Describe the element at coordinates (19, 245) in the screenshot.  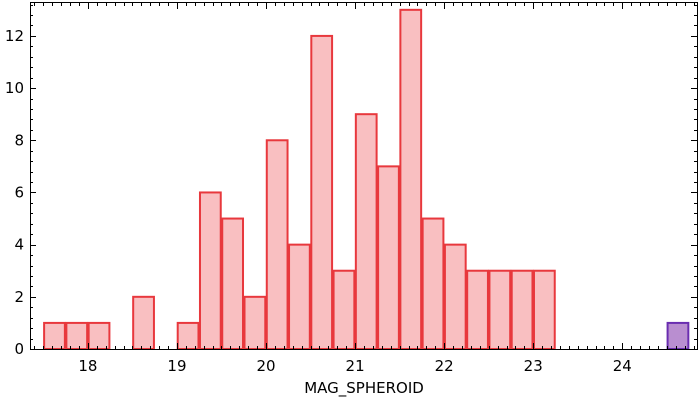
I see `y-tick-label: 4` at that location.